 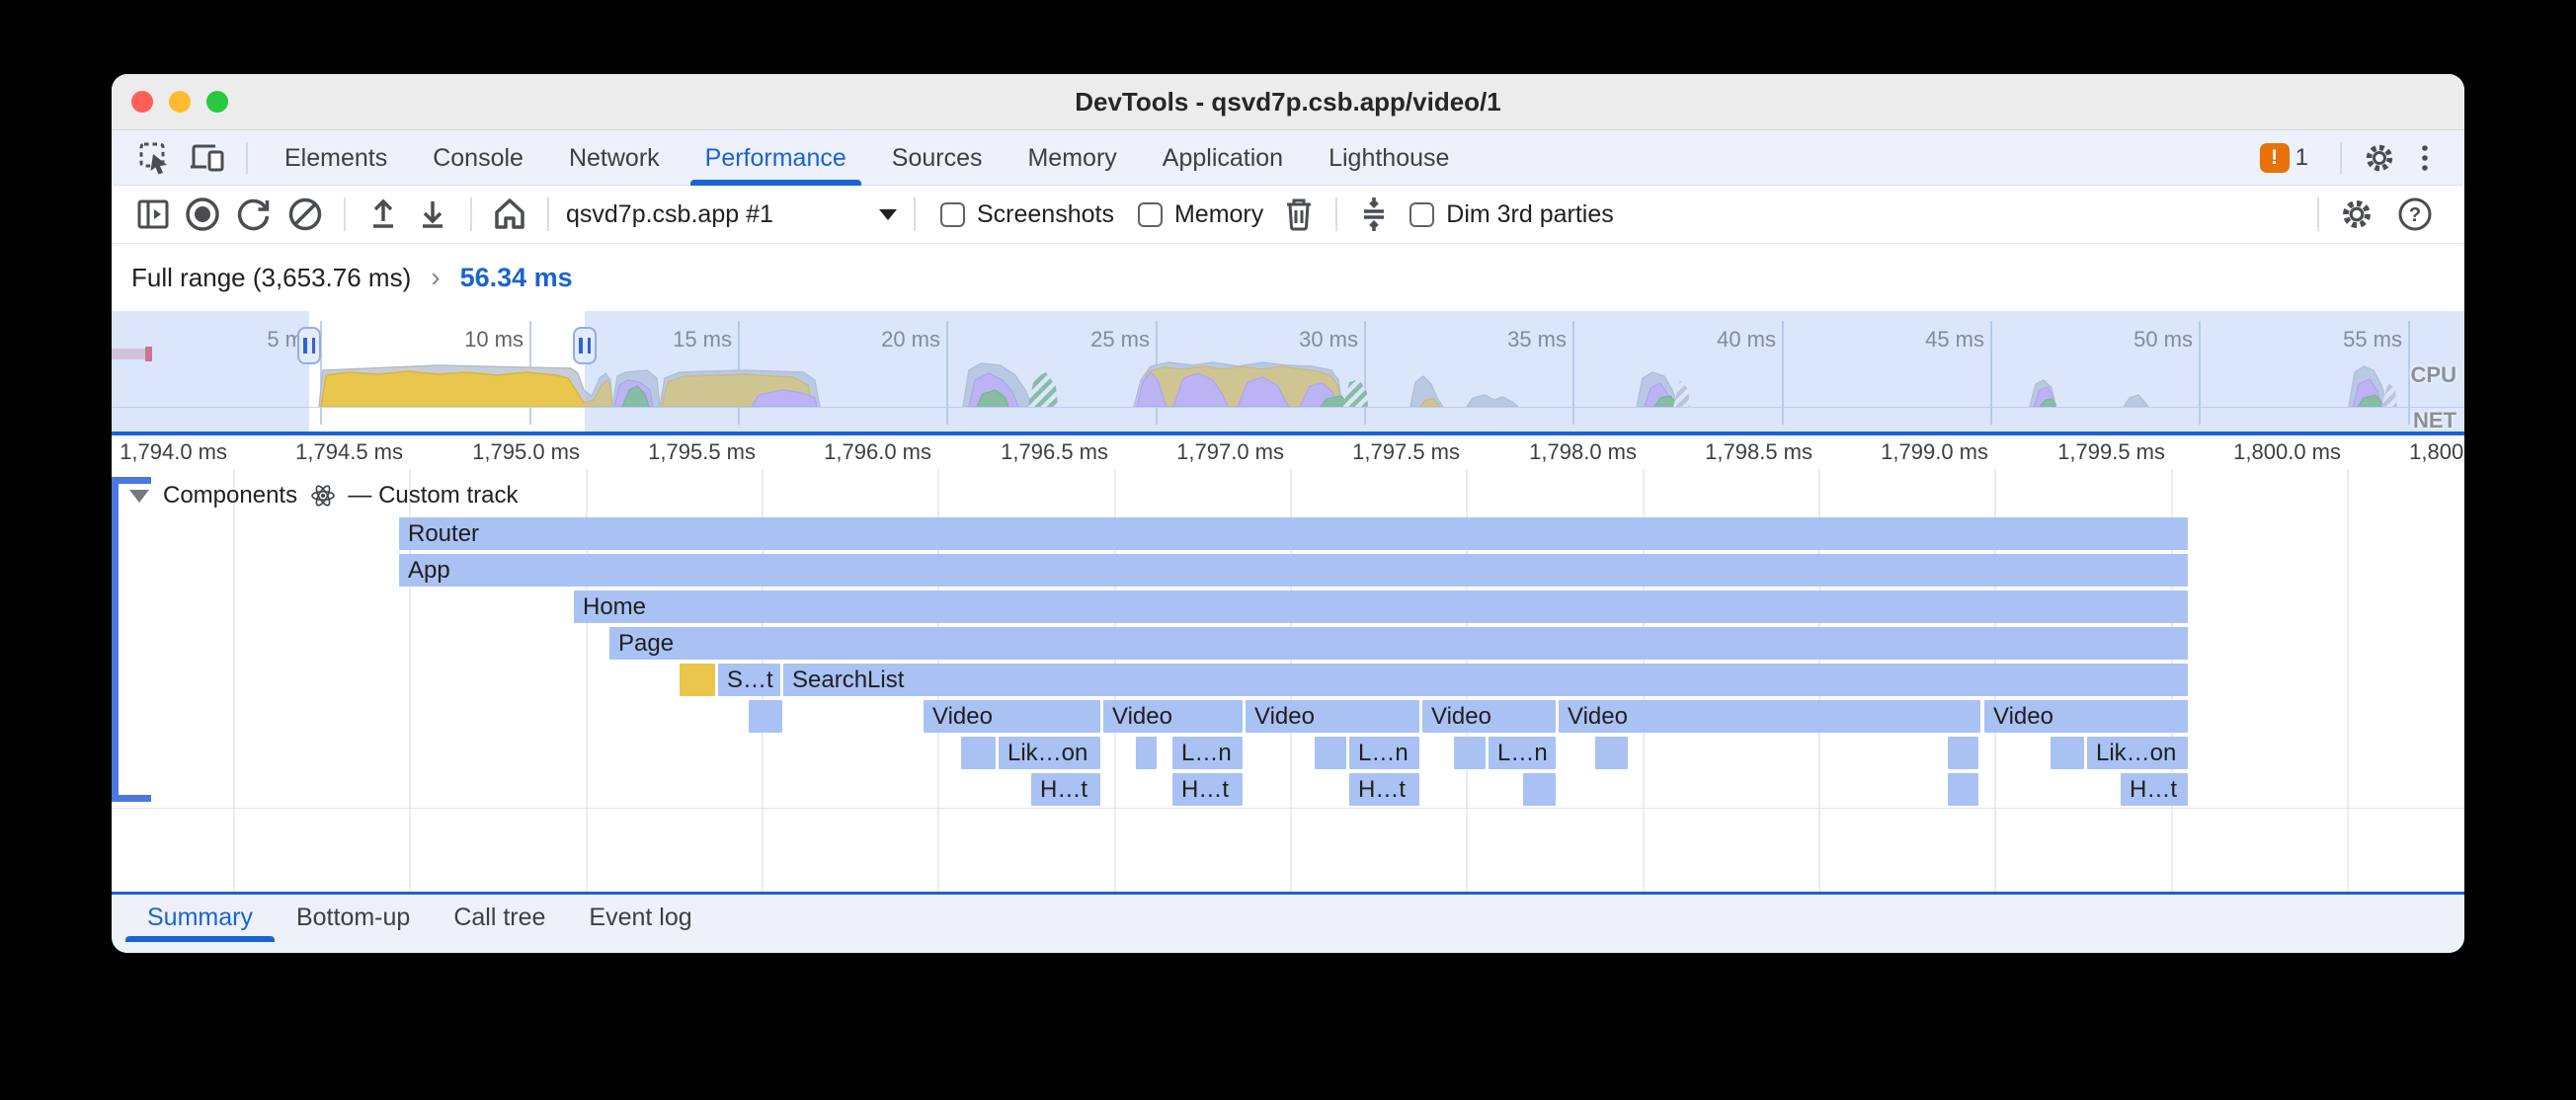 I want to click on bottom-tab-summary: Summary, so click(x=200, y=918).